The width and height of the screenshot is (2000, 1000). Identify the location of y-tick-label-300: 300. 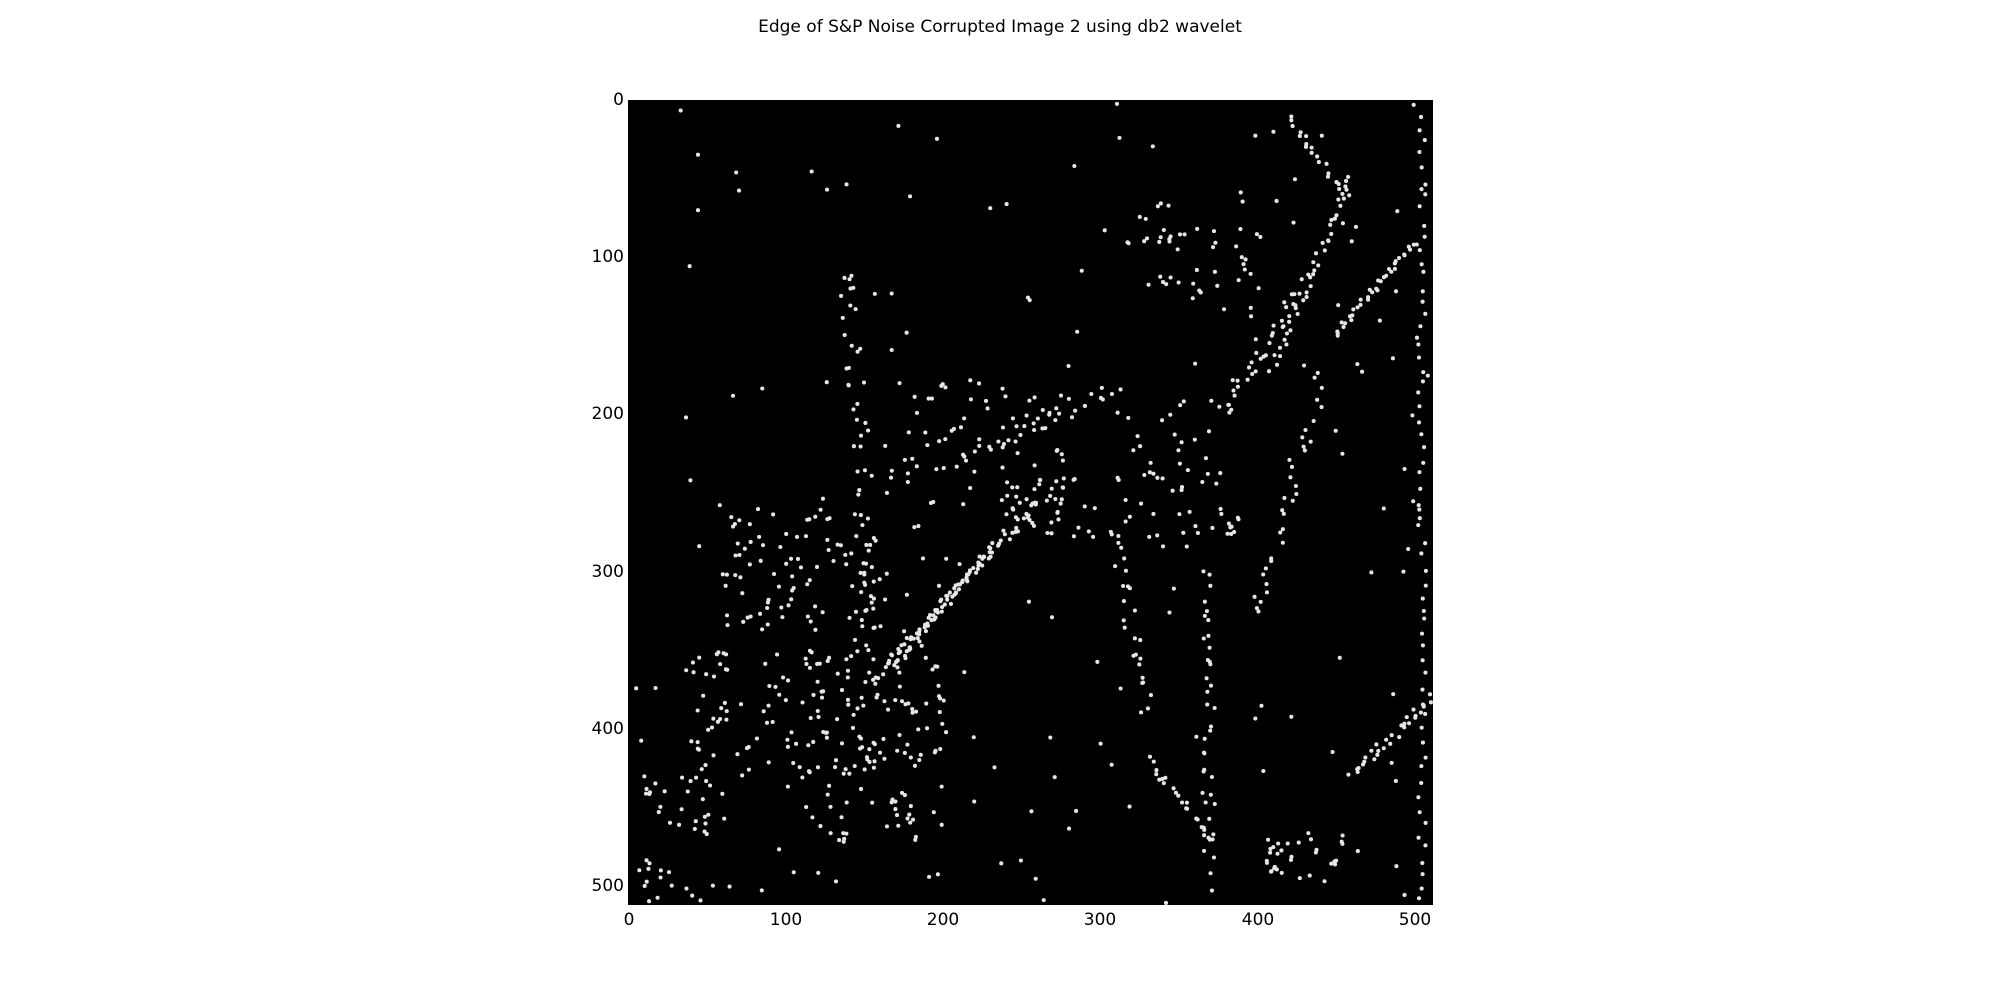
(607, 572).